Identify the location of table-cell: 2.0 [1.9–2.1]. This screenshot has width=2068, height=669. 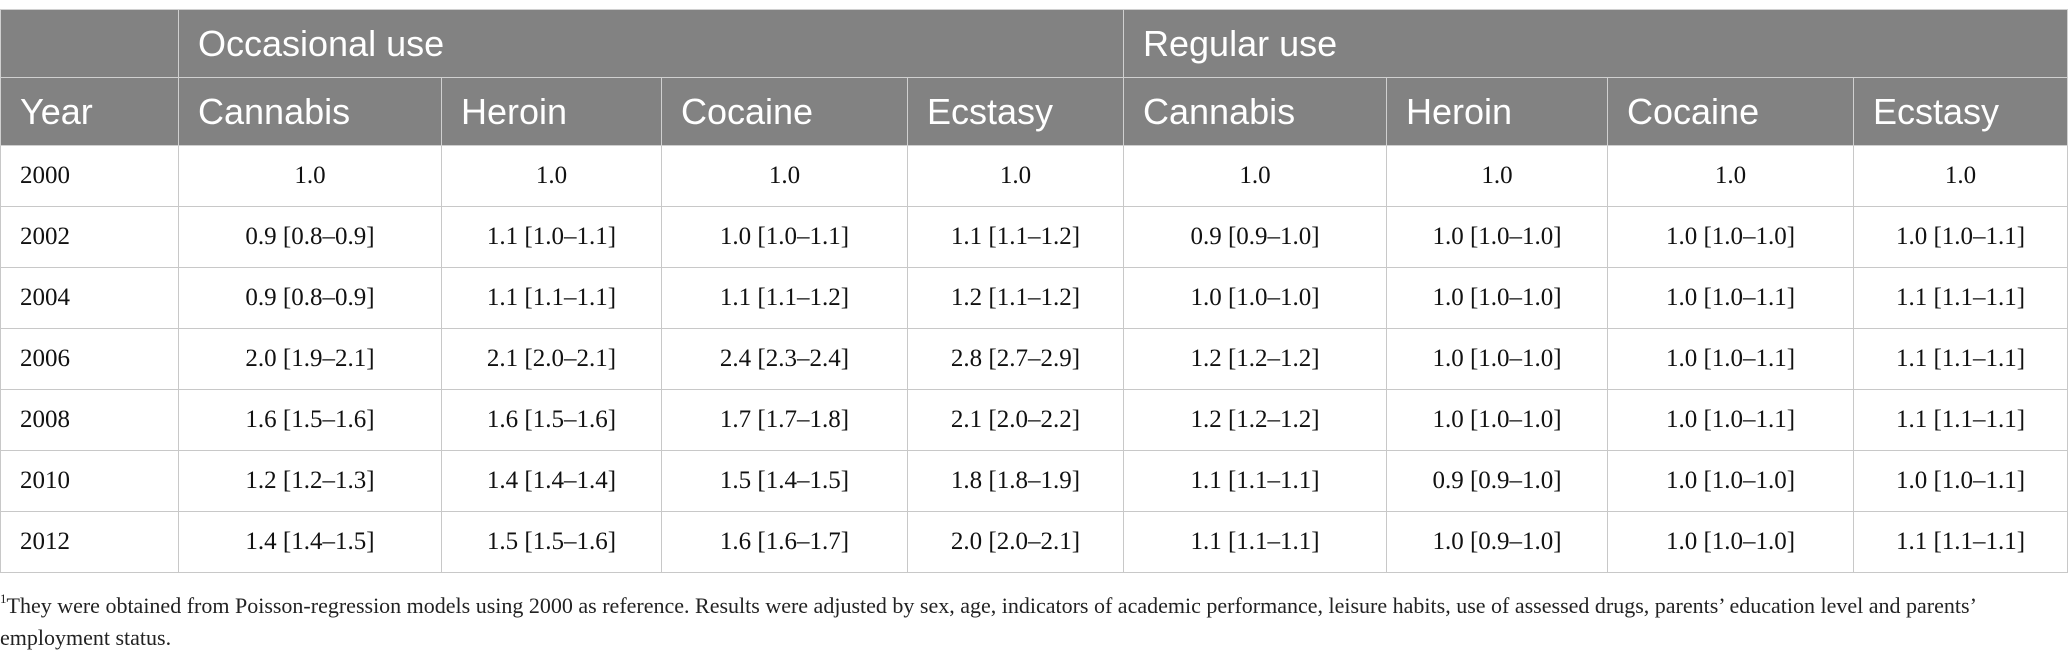
(310, 359).